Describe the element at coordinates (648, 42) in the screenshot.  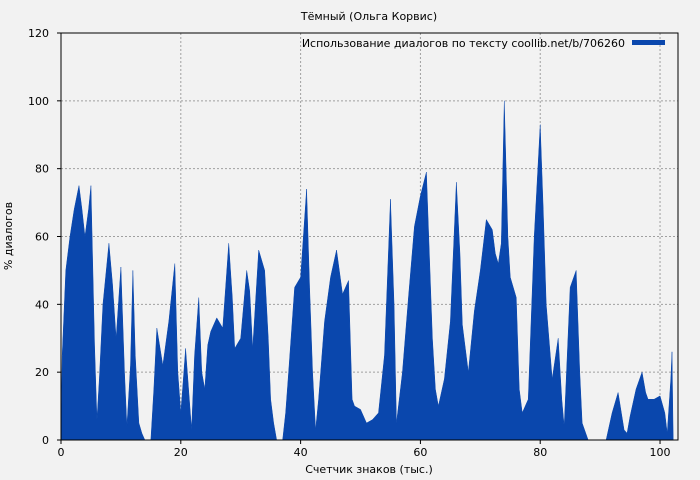
I see `legend-swatch` at that location.